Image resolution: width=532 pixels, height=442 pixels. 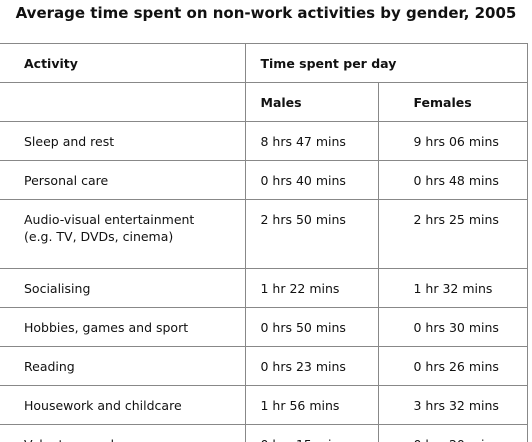 I want to click on cell-text: Voluntary work, so click(x=71, y=439).